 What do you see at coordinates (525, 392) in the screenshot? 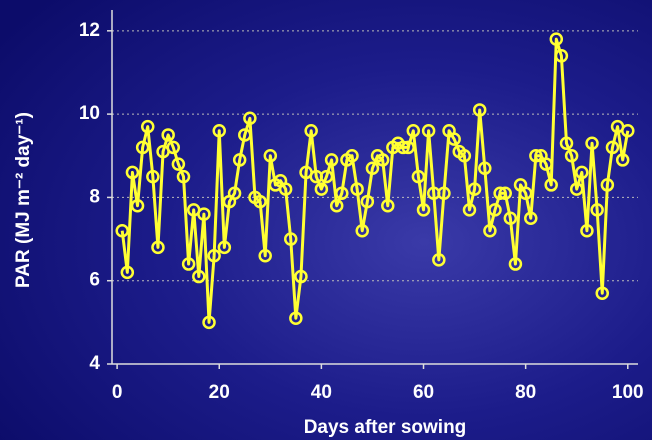
I see `x-tick-label: 80` at bounding box center [525, 392].